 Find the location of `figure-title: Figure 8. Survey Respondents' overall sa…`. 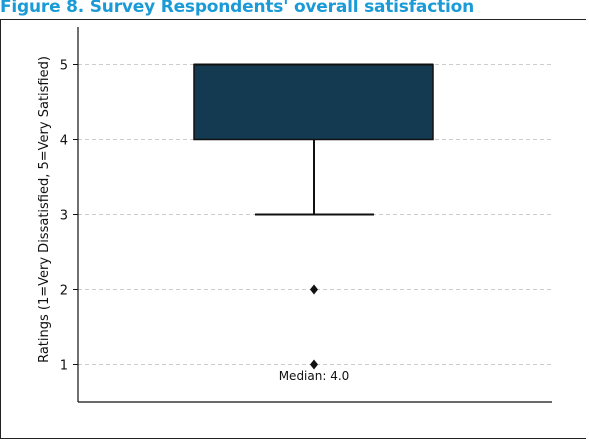

figure-title: Figure 8. Survey Respondents' overall sa… is located at coordinates (237, 8).